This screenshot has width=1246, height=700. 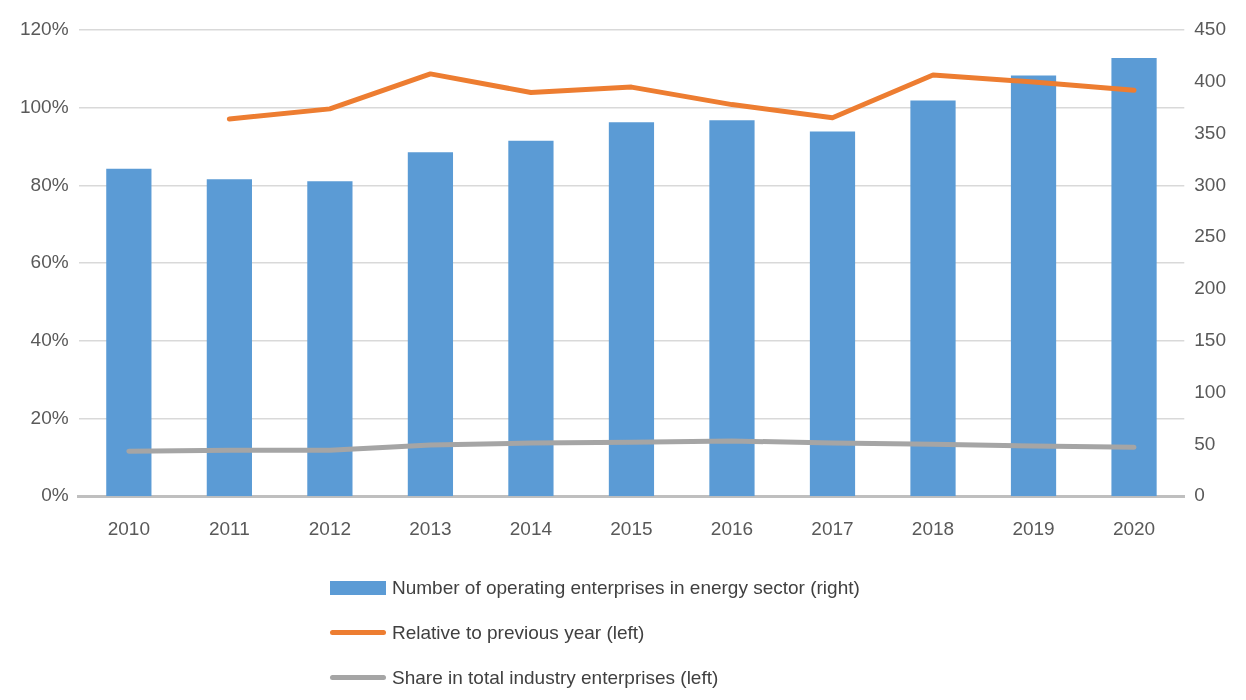 What do you see at coordinates (1210, 184) in the screenshot?
I see `y2-tick-label: 300` at bounding box center [1210, 184].